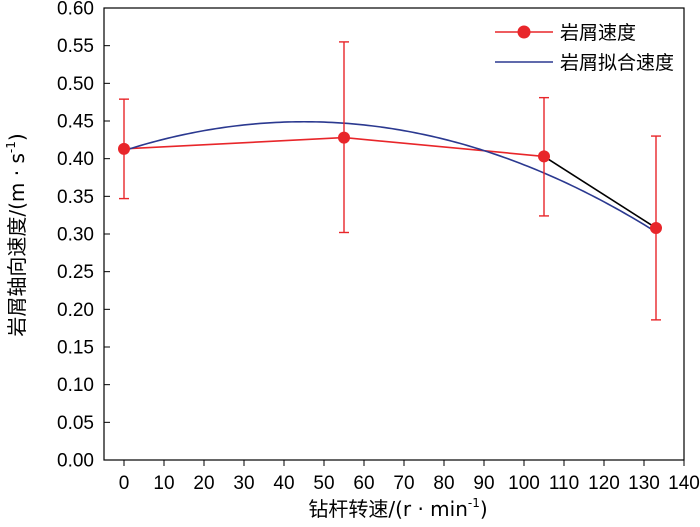  I want to click on x-axis-title-sup: -1, so click(474, 503).